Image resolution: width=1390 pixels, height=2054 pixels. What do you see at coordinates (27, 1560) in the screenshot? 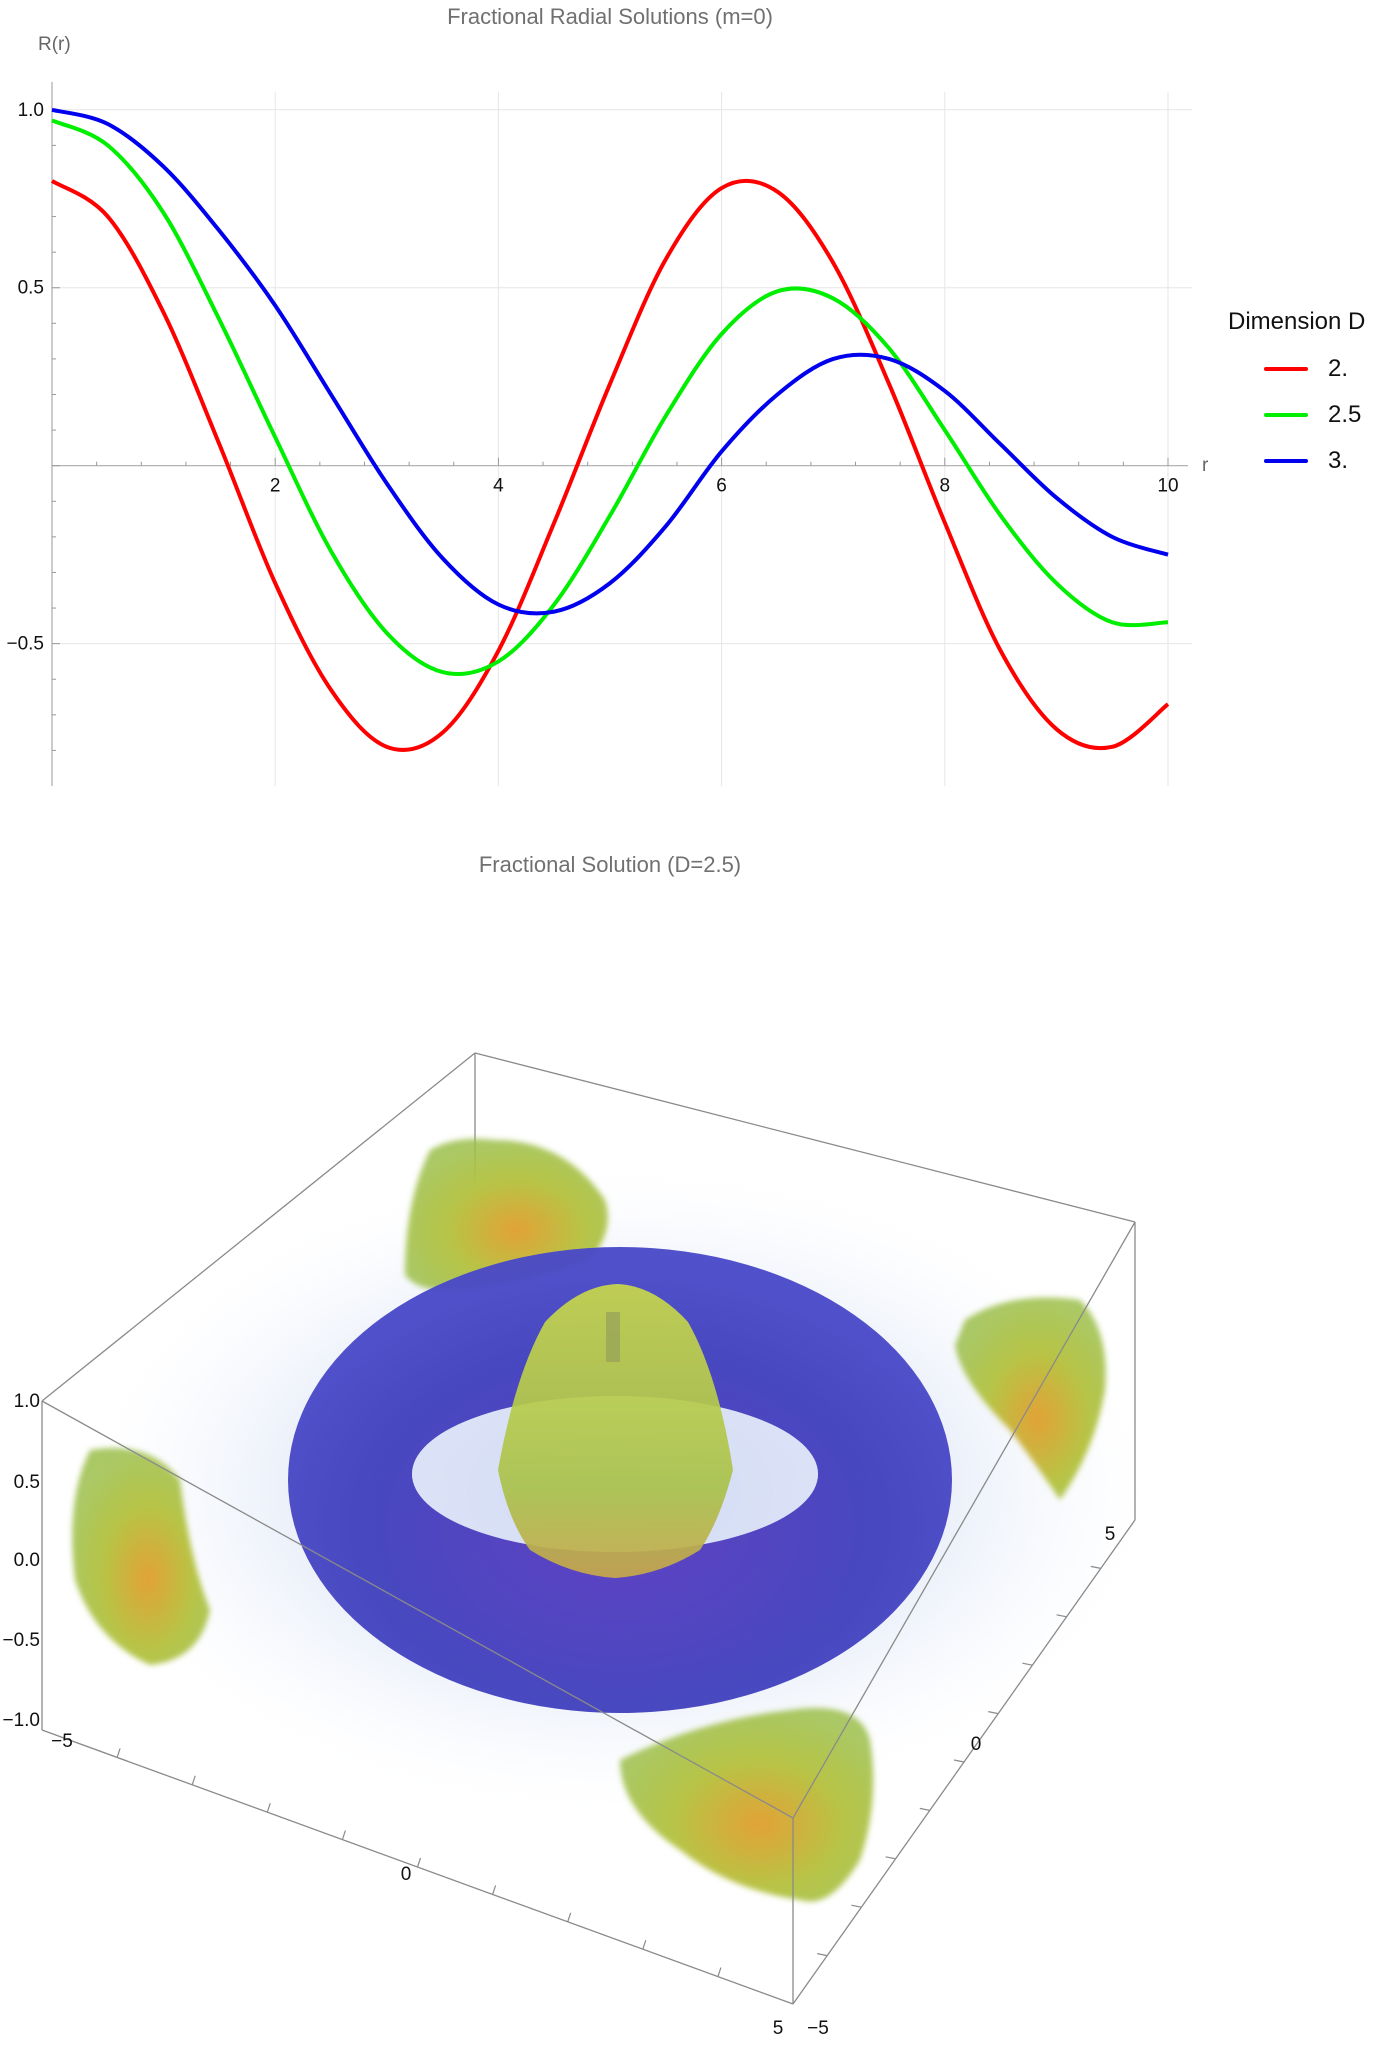
I see `z-tick-label: 0.0` at bounding box center [27, 1560].